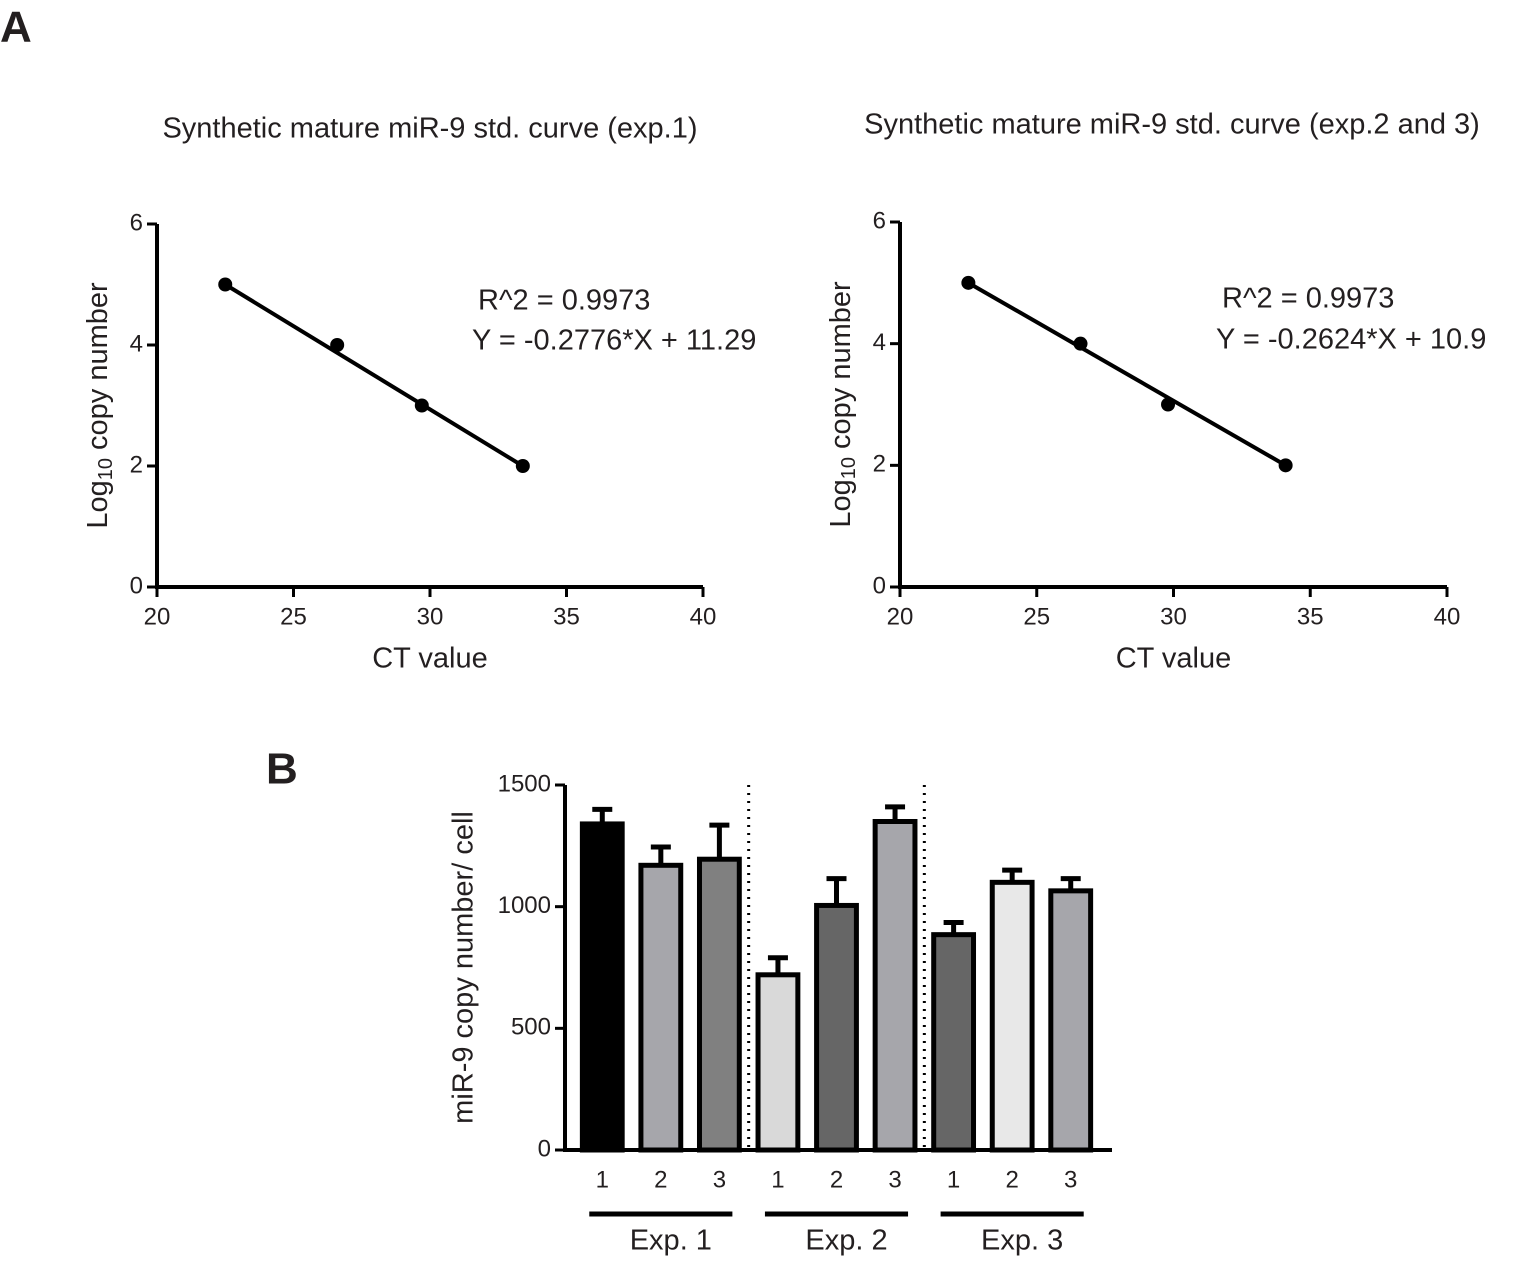 The image size is (1536, 1266). I want to click on y-tick-label: 500, so click(531, 1027).